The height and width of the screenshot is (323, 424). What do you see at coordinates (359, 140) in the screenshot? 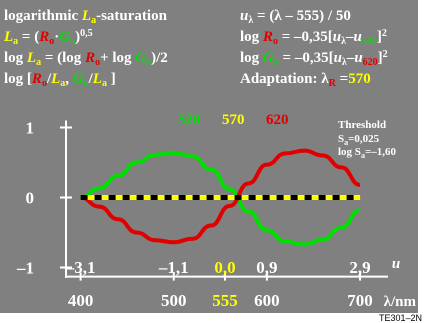
I see `threshold-line-1: Sa=0,025` at bounding box center [359, 140].